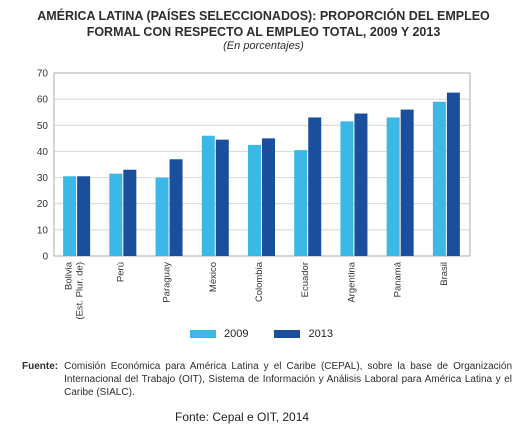 This screenshot has height=440, width=527. I want to click on chart-subtitle: (En porcentajes), so click(263, 46).